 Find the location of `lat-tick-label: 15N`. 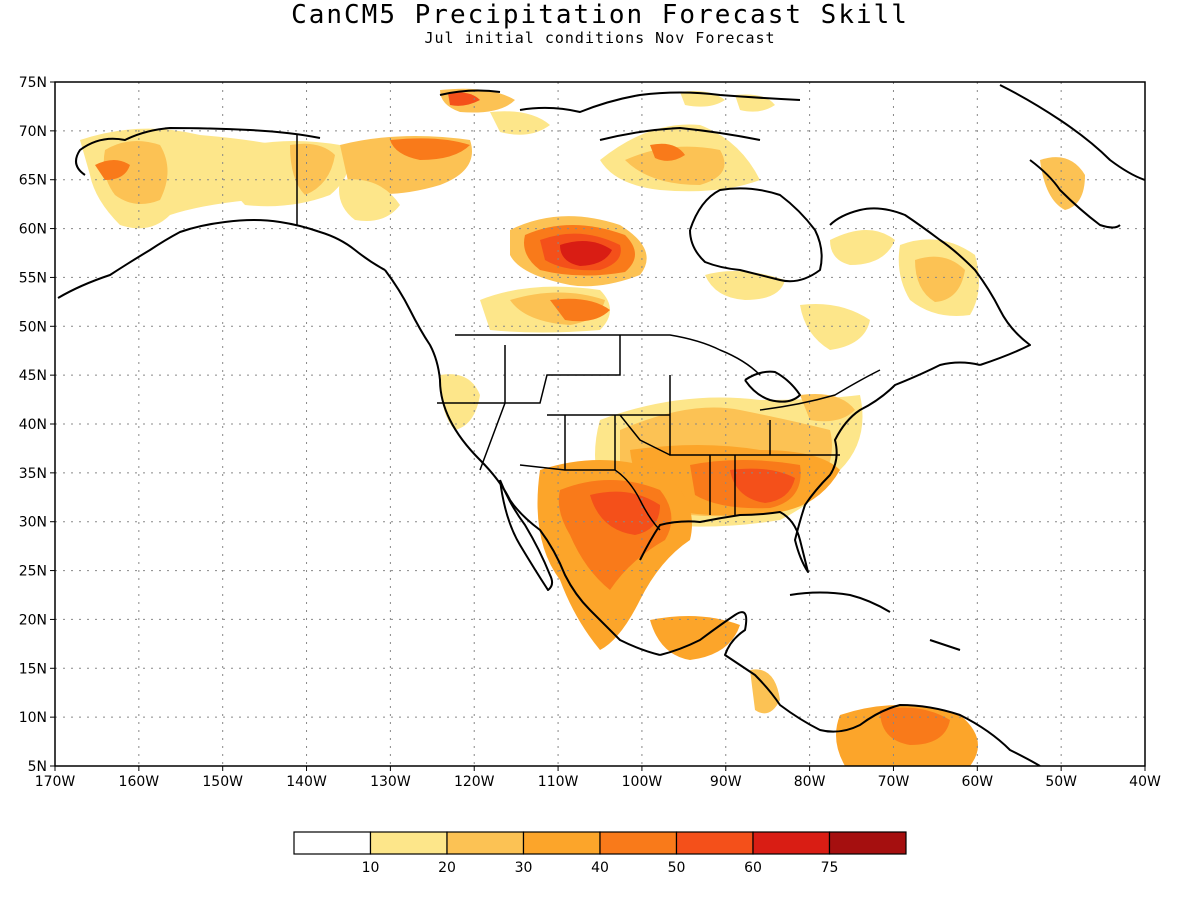

lat-tick-label: 15N is located at coordinates (33, 669).